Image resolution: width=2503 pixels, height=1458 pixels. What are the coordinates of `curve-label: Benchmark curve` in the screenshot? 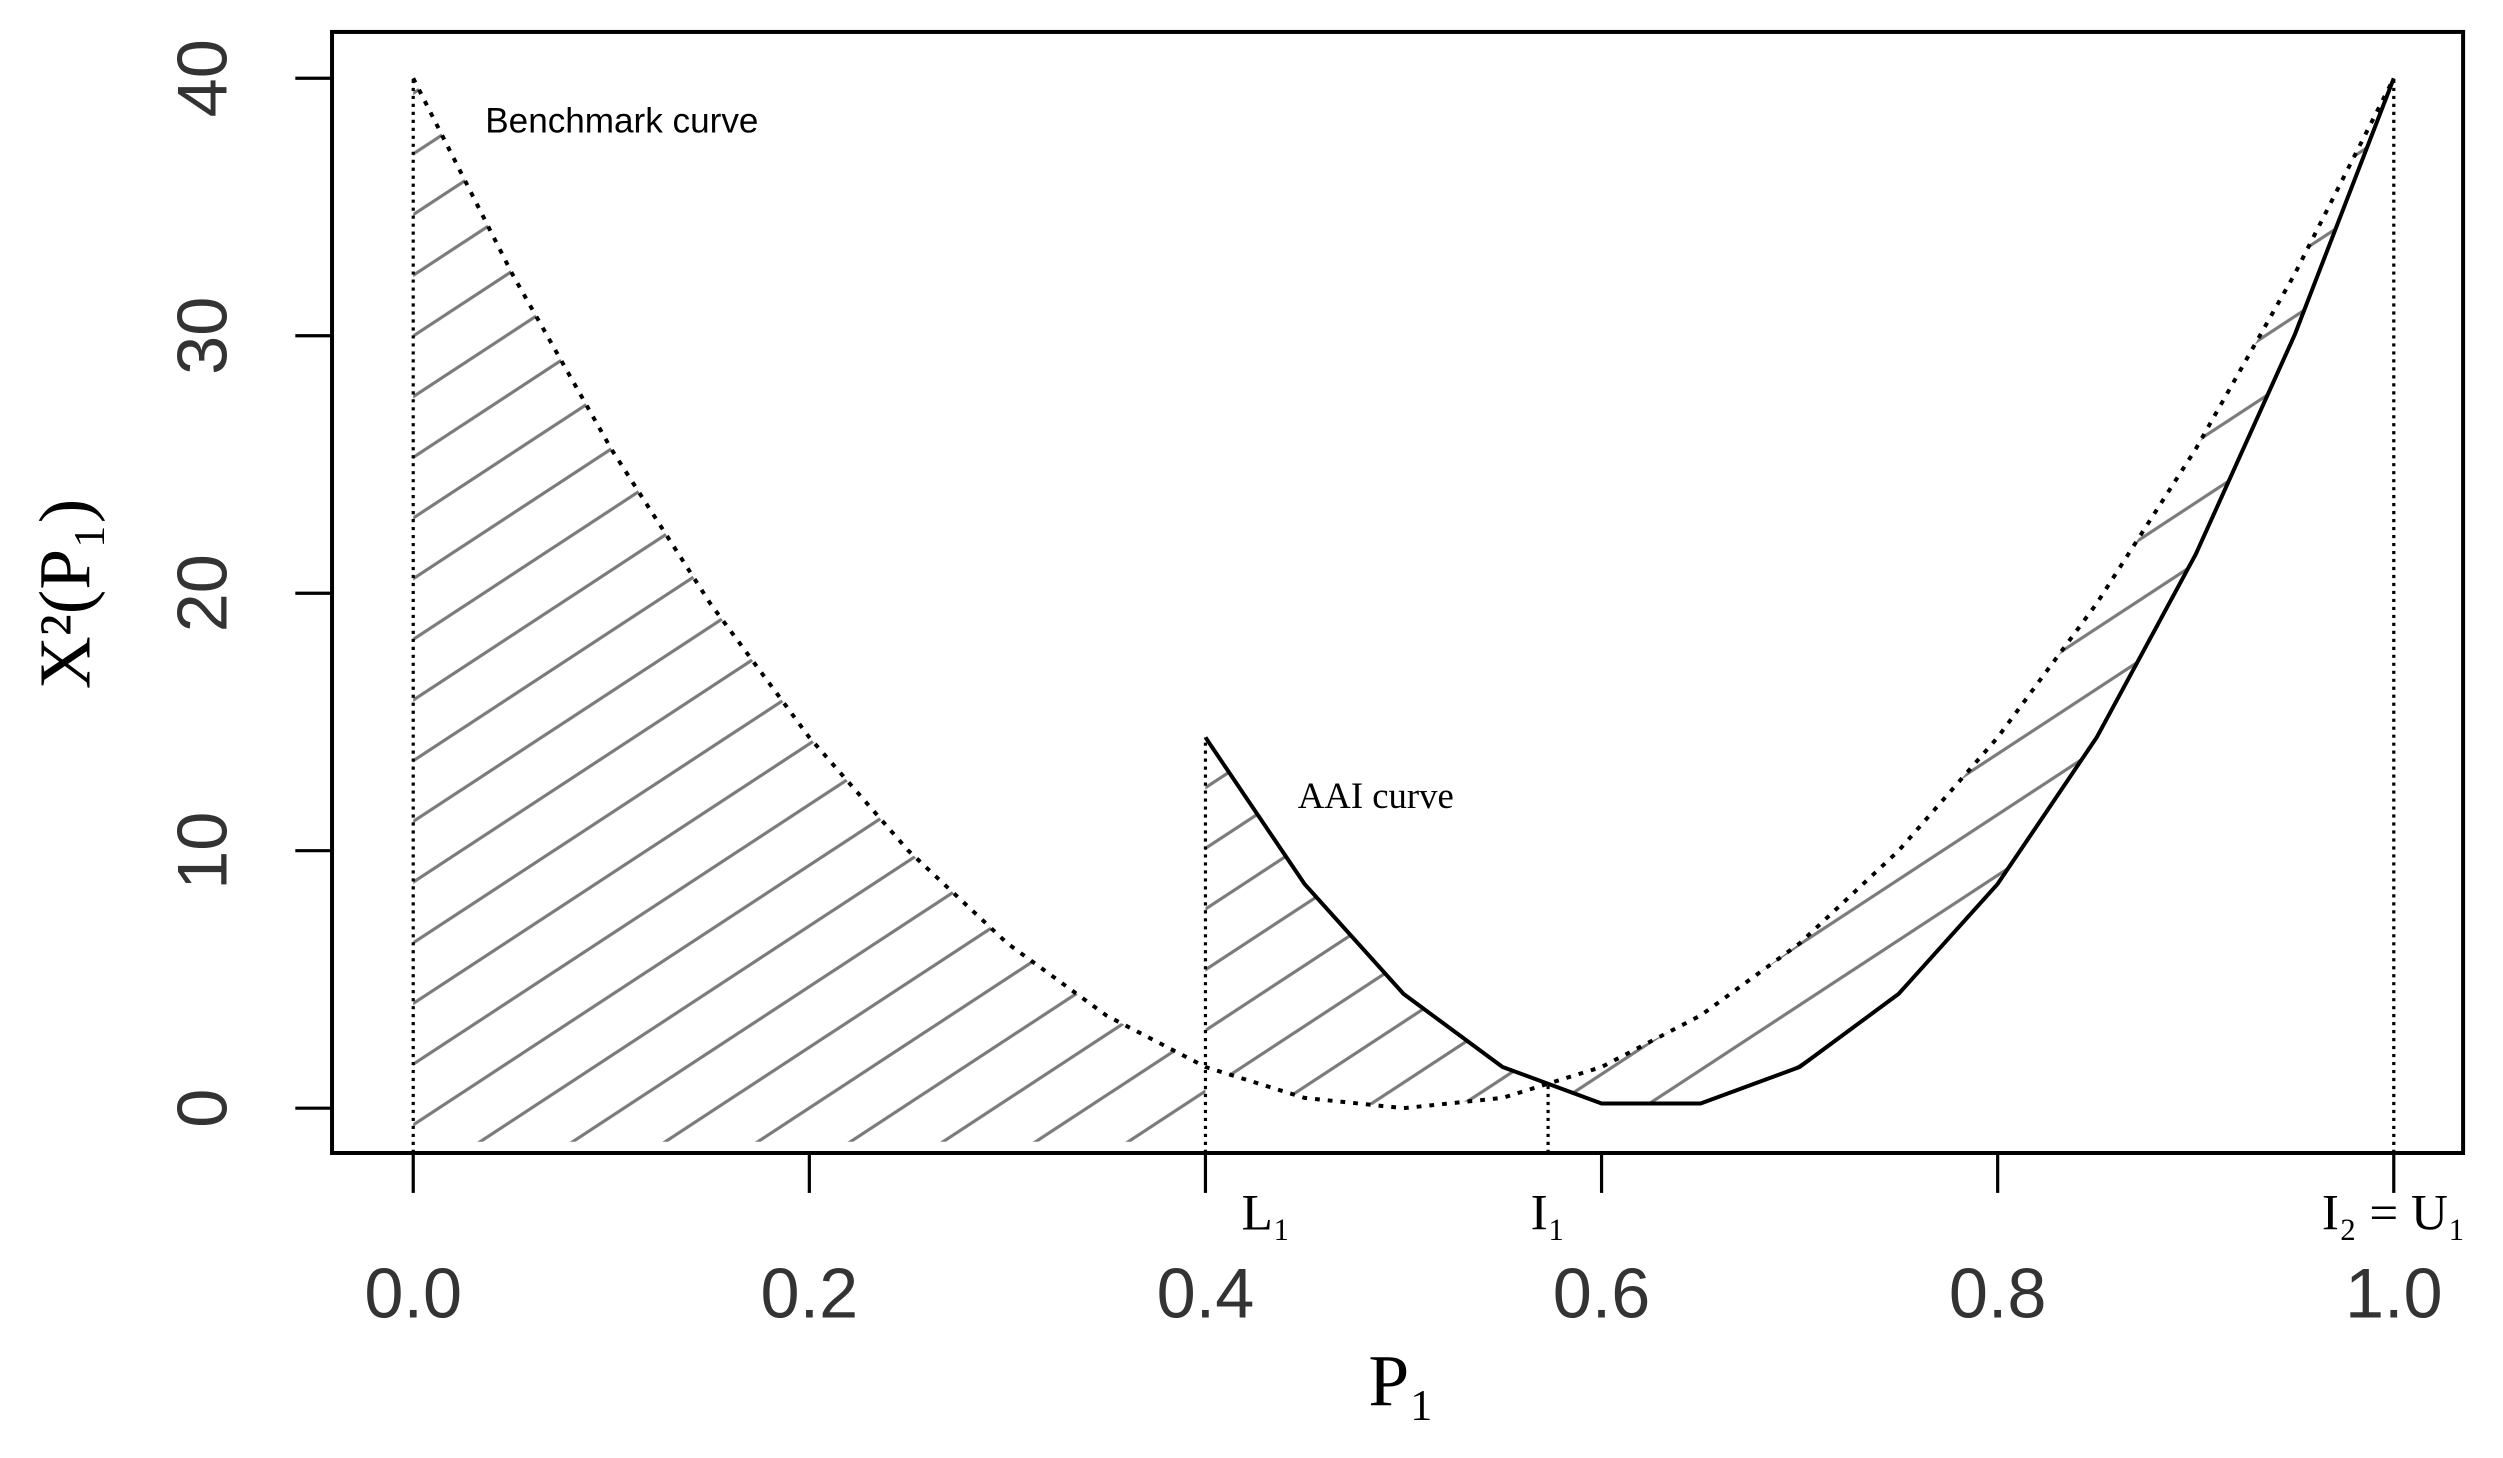 It's located at (621, 121).